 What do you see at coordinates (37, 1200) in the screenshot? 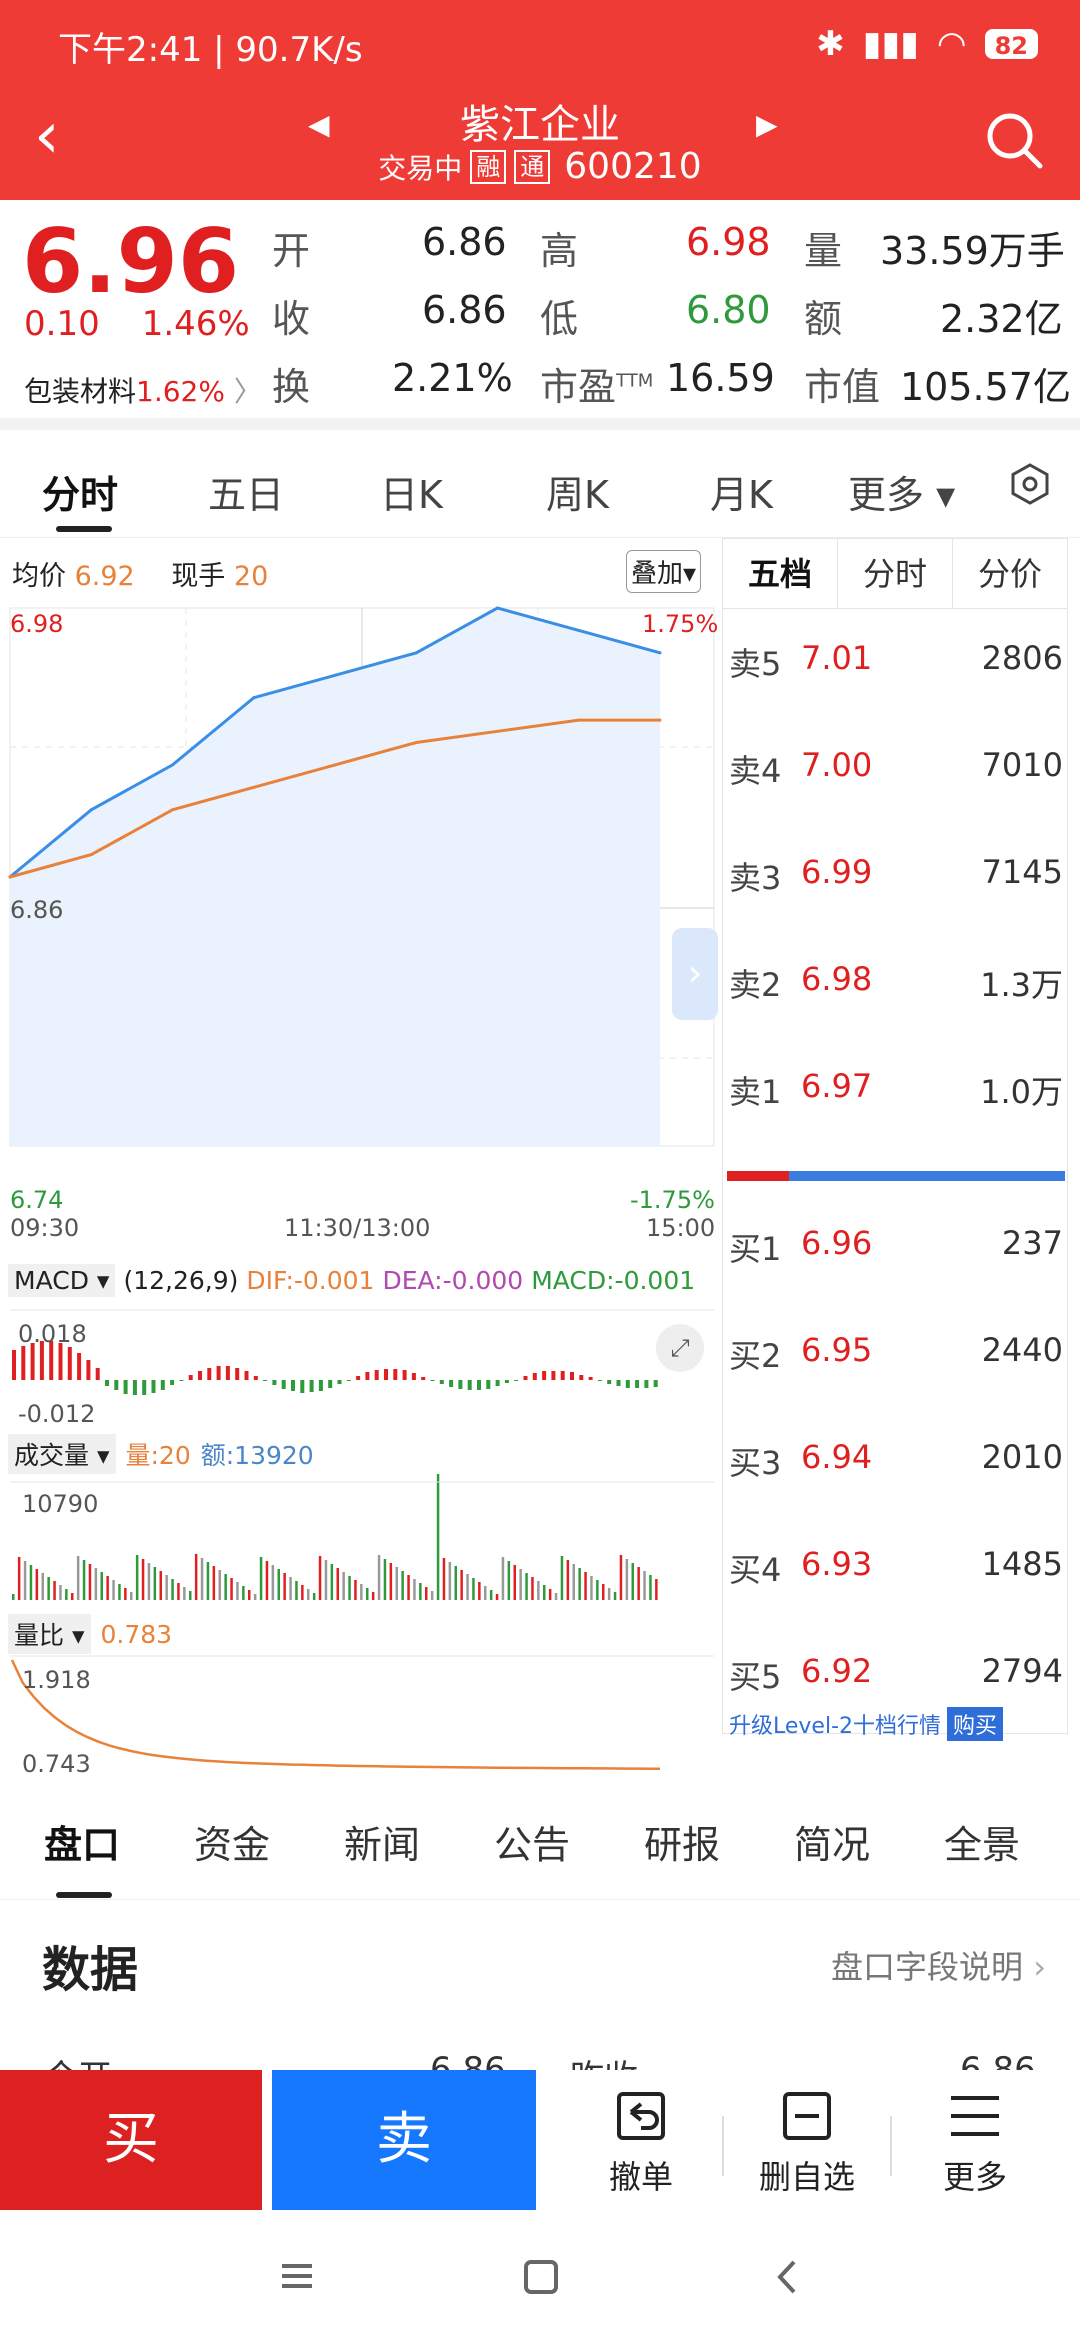
I see `y-bot-label: 6.74` at bounding box center [37, 1200].